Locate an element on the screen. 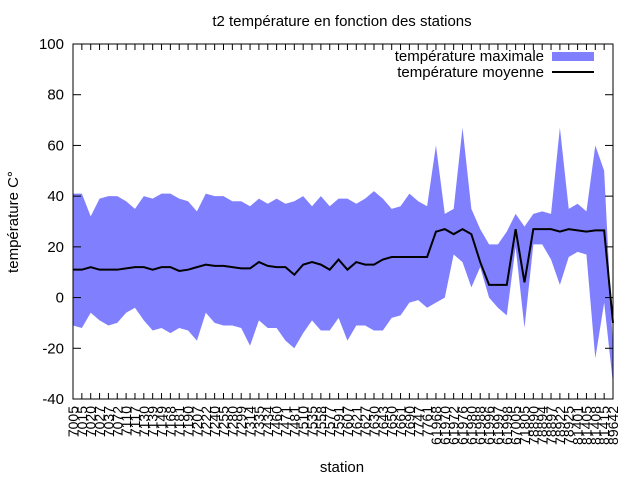 Image resolution: width=640 pixels, height=480 pixels. legend-label-mean: température moyenne is located at coordinates (470, 72).